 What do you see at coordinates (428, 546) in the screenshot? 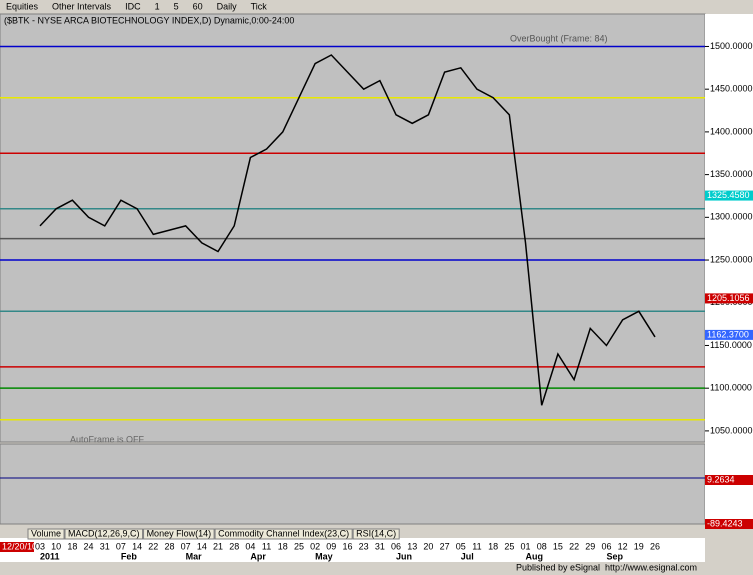
I see `x-tick-label: 20` at bounding box center [428, 546].